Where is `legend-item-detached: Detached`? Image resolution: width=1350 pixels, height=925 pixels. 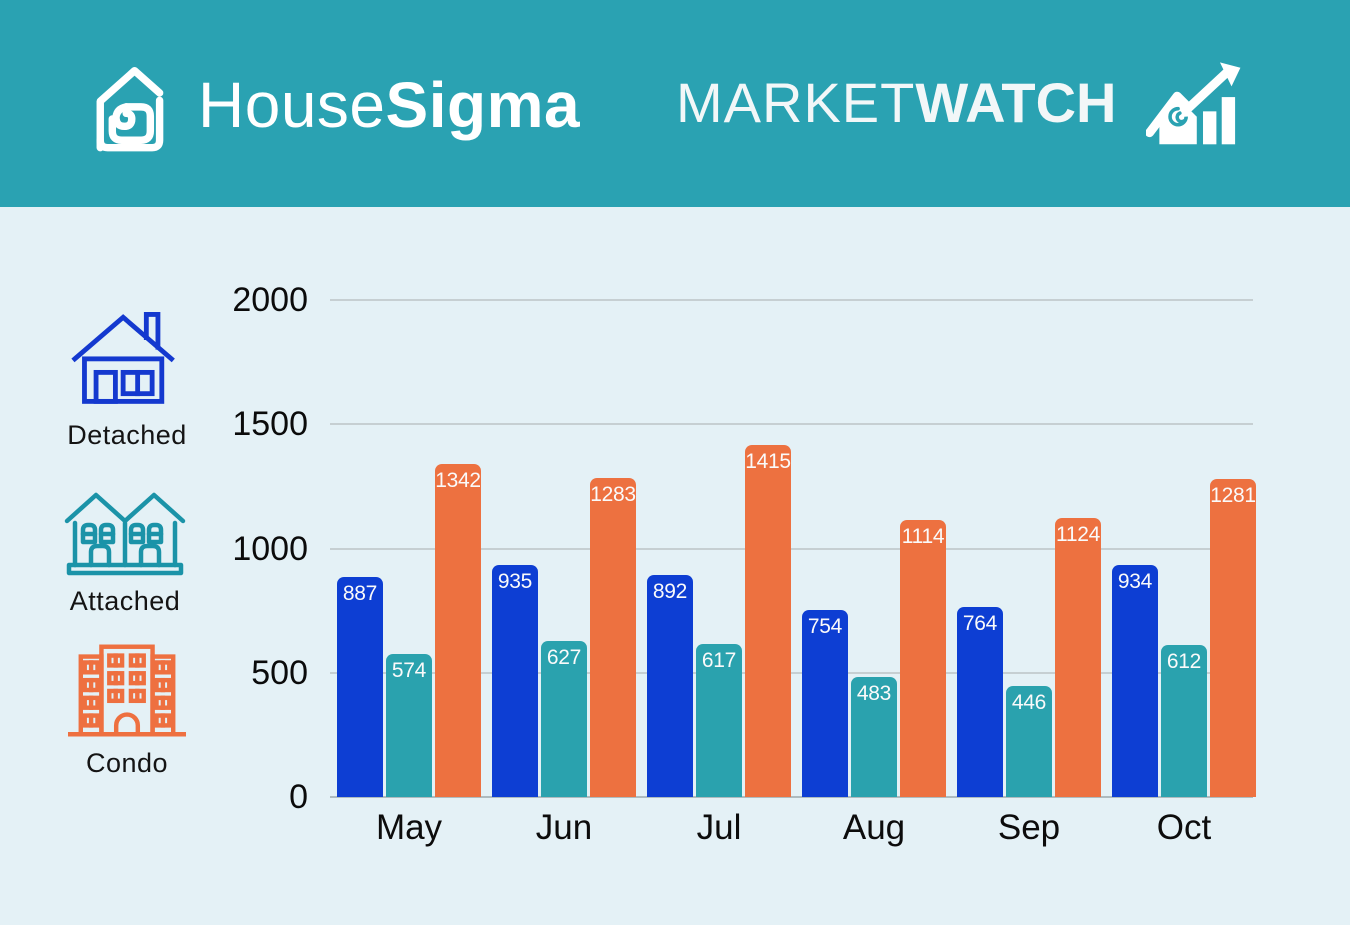
legend-item-detached: Detached is located at coordinates (127, 374).